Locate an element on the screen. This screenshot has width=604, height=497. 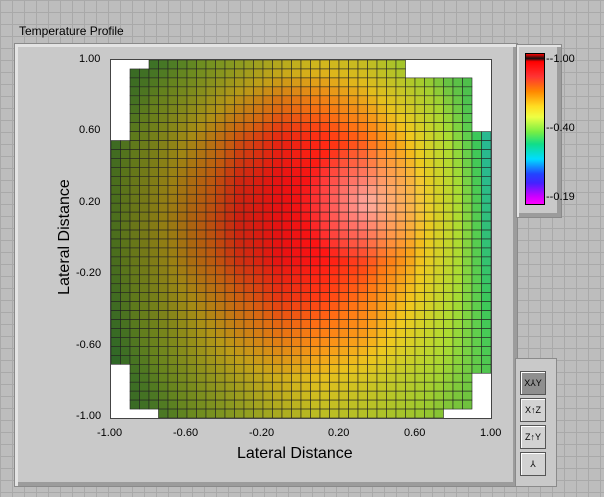
xz-view-button: X↑Z is located at coordinates (533, 410).